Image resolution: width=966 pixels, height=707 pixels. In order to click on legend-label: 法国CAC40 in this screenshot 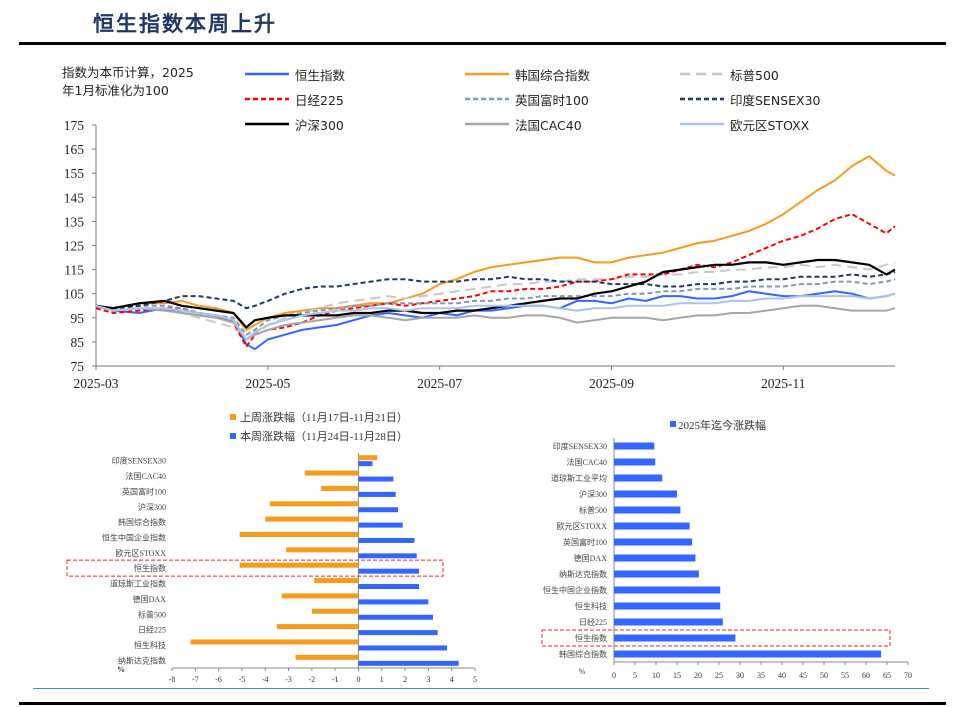, I will do `click(548, 125)`.